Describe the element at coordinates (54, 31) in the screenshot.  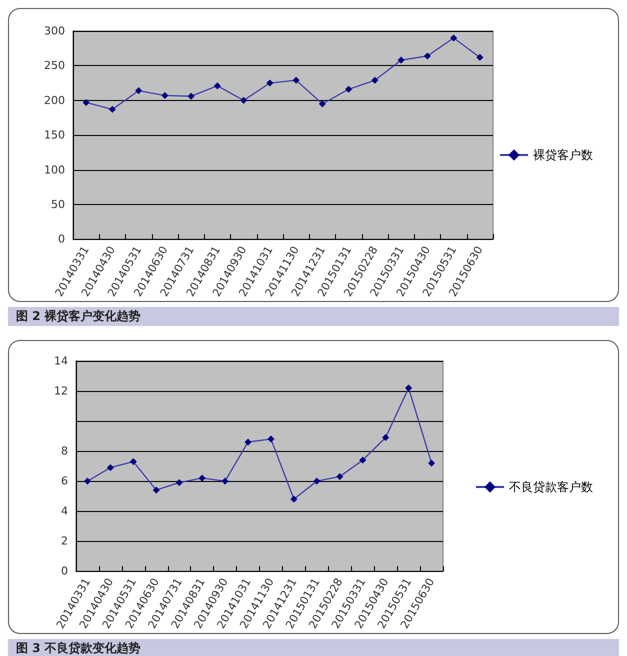
I see `y-tick-label: 300` at that location.